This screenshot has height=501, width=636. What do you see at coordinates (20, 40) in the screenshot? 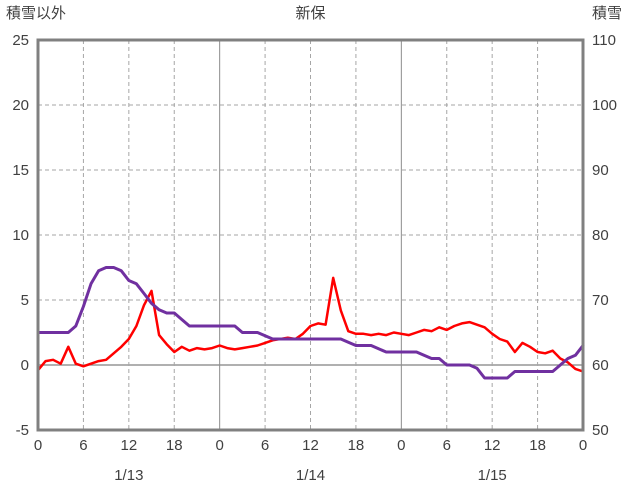
I see `left-axis-tick: 25` at bounding box center [20, 40].